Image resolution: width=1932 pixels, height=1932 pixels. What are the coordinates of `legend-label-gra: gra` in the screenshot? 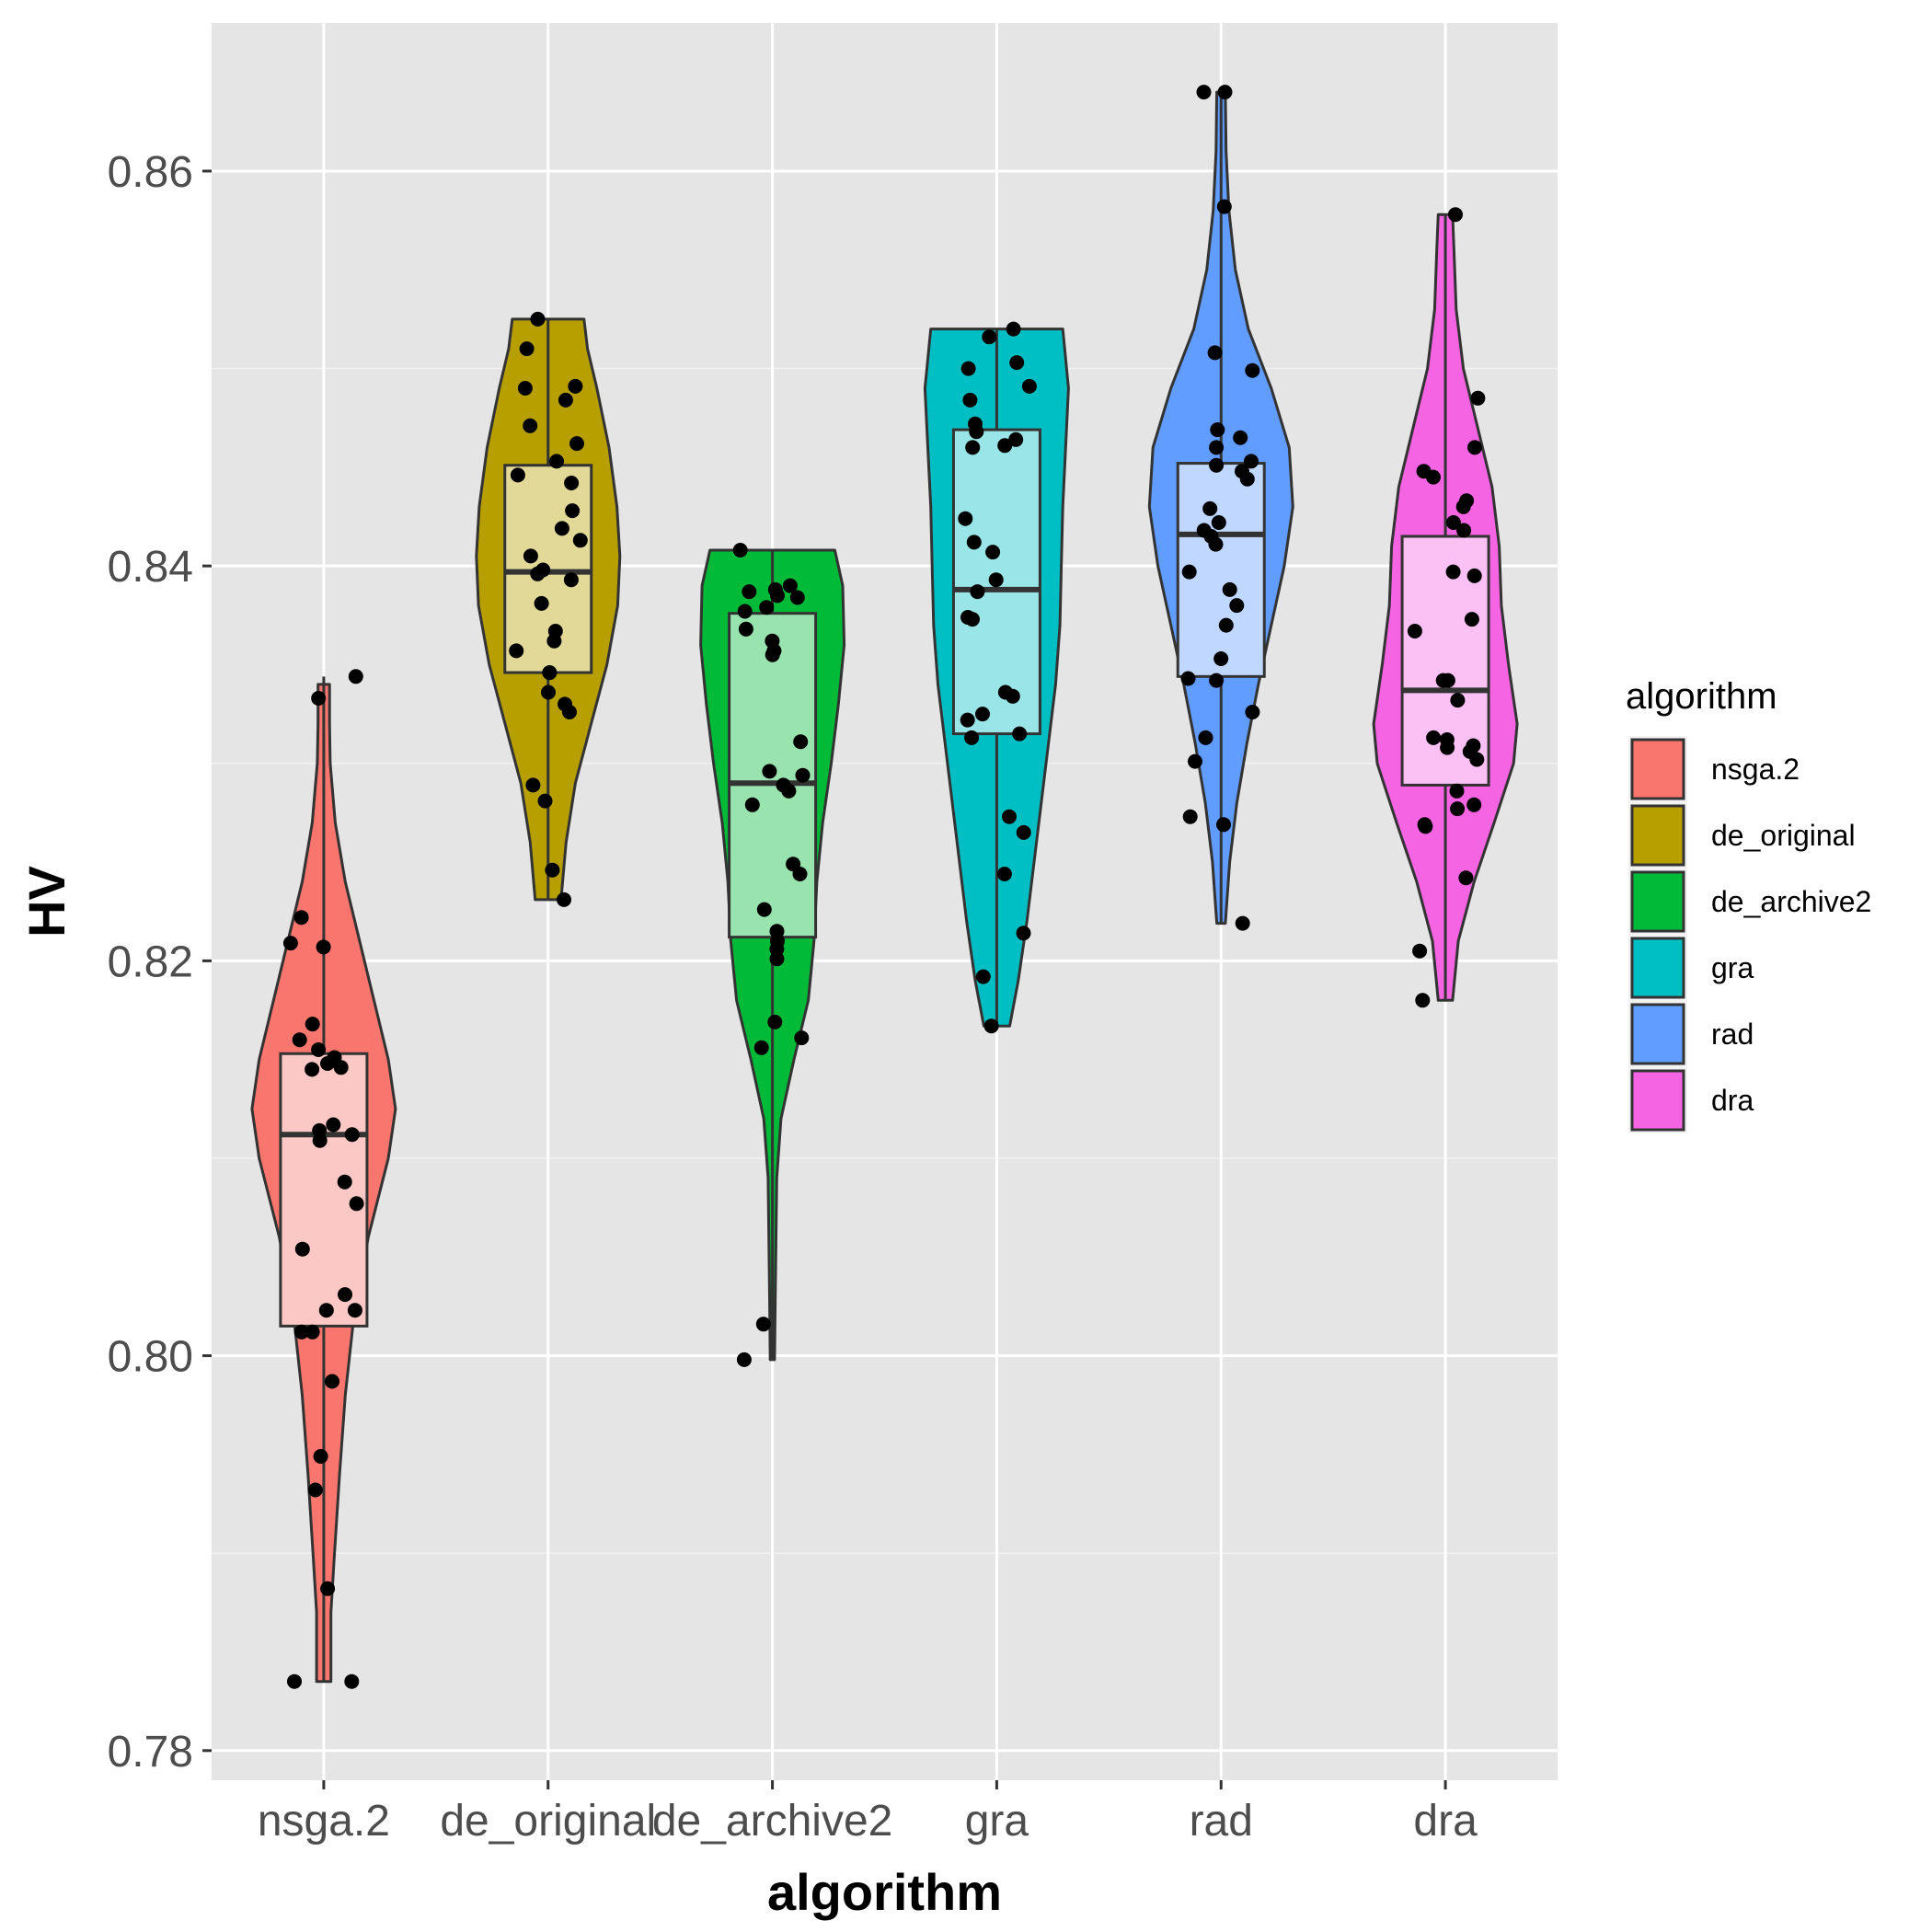 It's located at (1732, 968).